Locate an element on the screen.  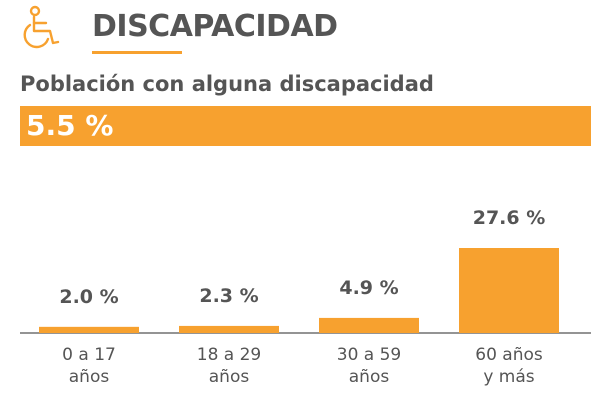
bar-value-label: 27.6 % is located at coordinates (509, 218).